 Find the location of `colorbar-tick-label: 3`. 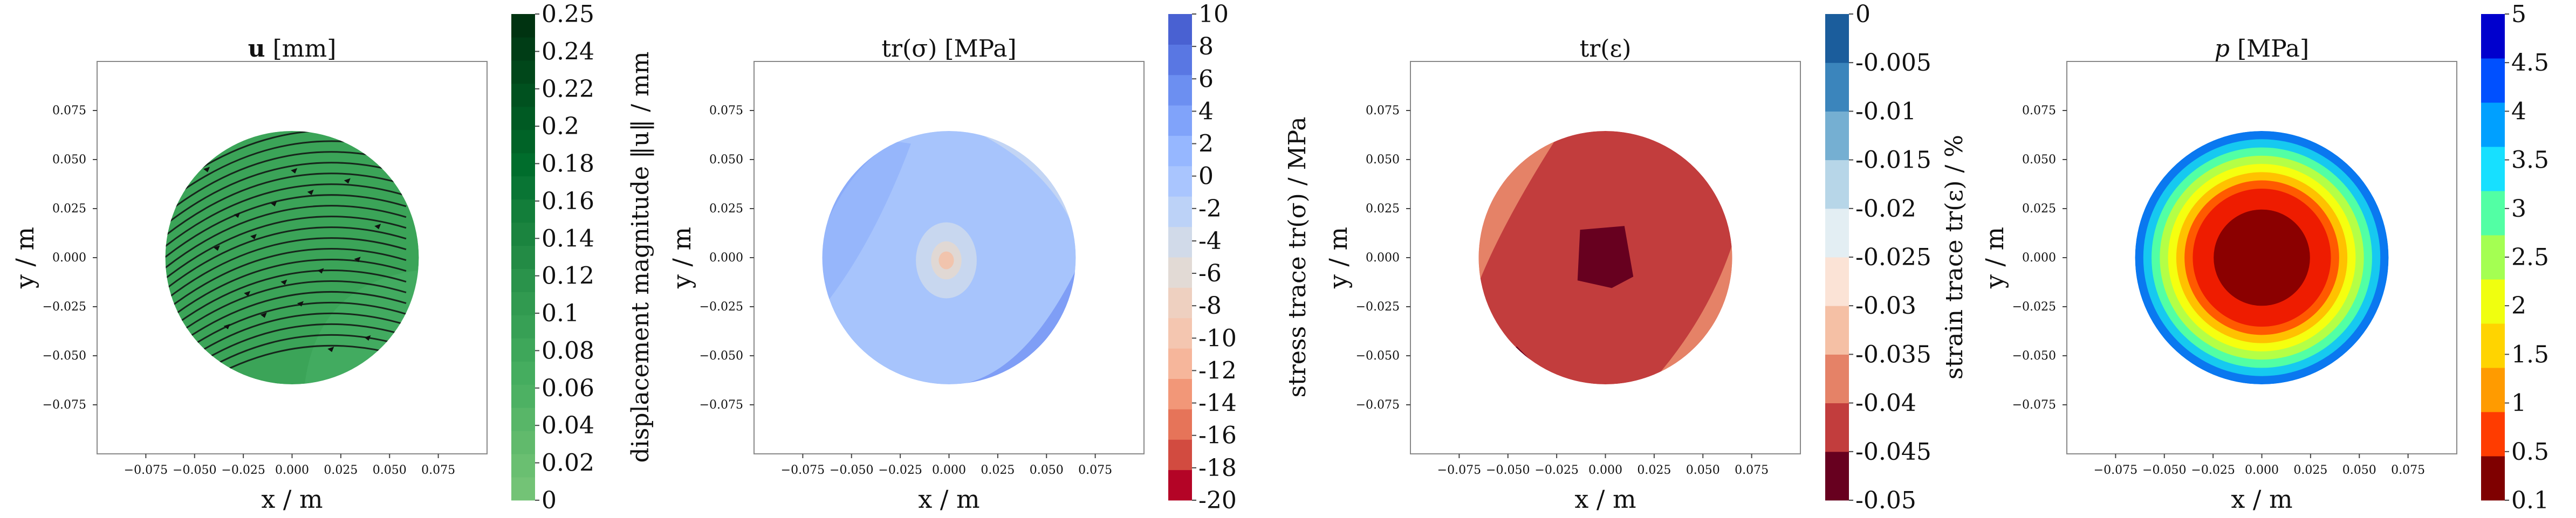

colorbar-tick-label: 3 is located at coordinates (2518, 209).